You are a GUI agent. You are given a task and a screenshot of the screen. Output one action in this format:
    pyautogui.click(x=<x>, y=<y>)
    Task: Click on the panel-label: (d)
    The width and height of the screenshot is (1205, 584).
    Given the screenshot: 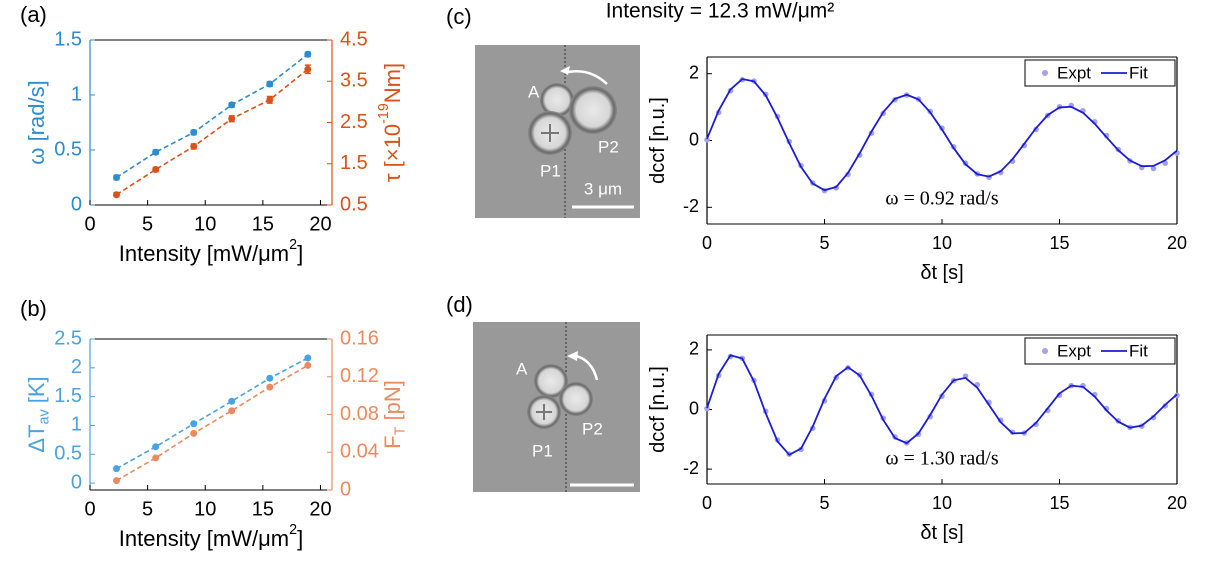 What is the action you would take?
    pyautogui.click(x=459, y=304)
    